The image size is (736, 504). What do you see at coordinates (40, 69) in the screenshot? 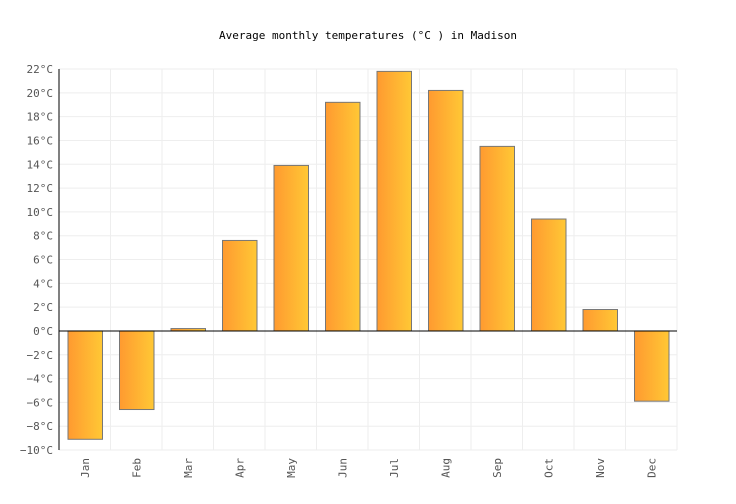
I see `y-tick-label: 22°C` at bounding box center [40, 69].